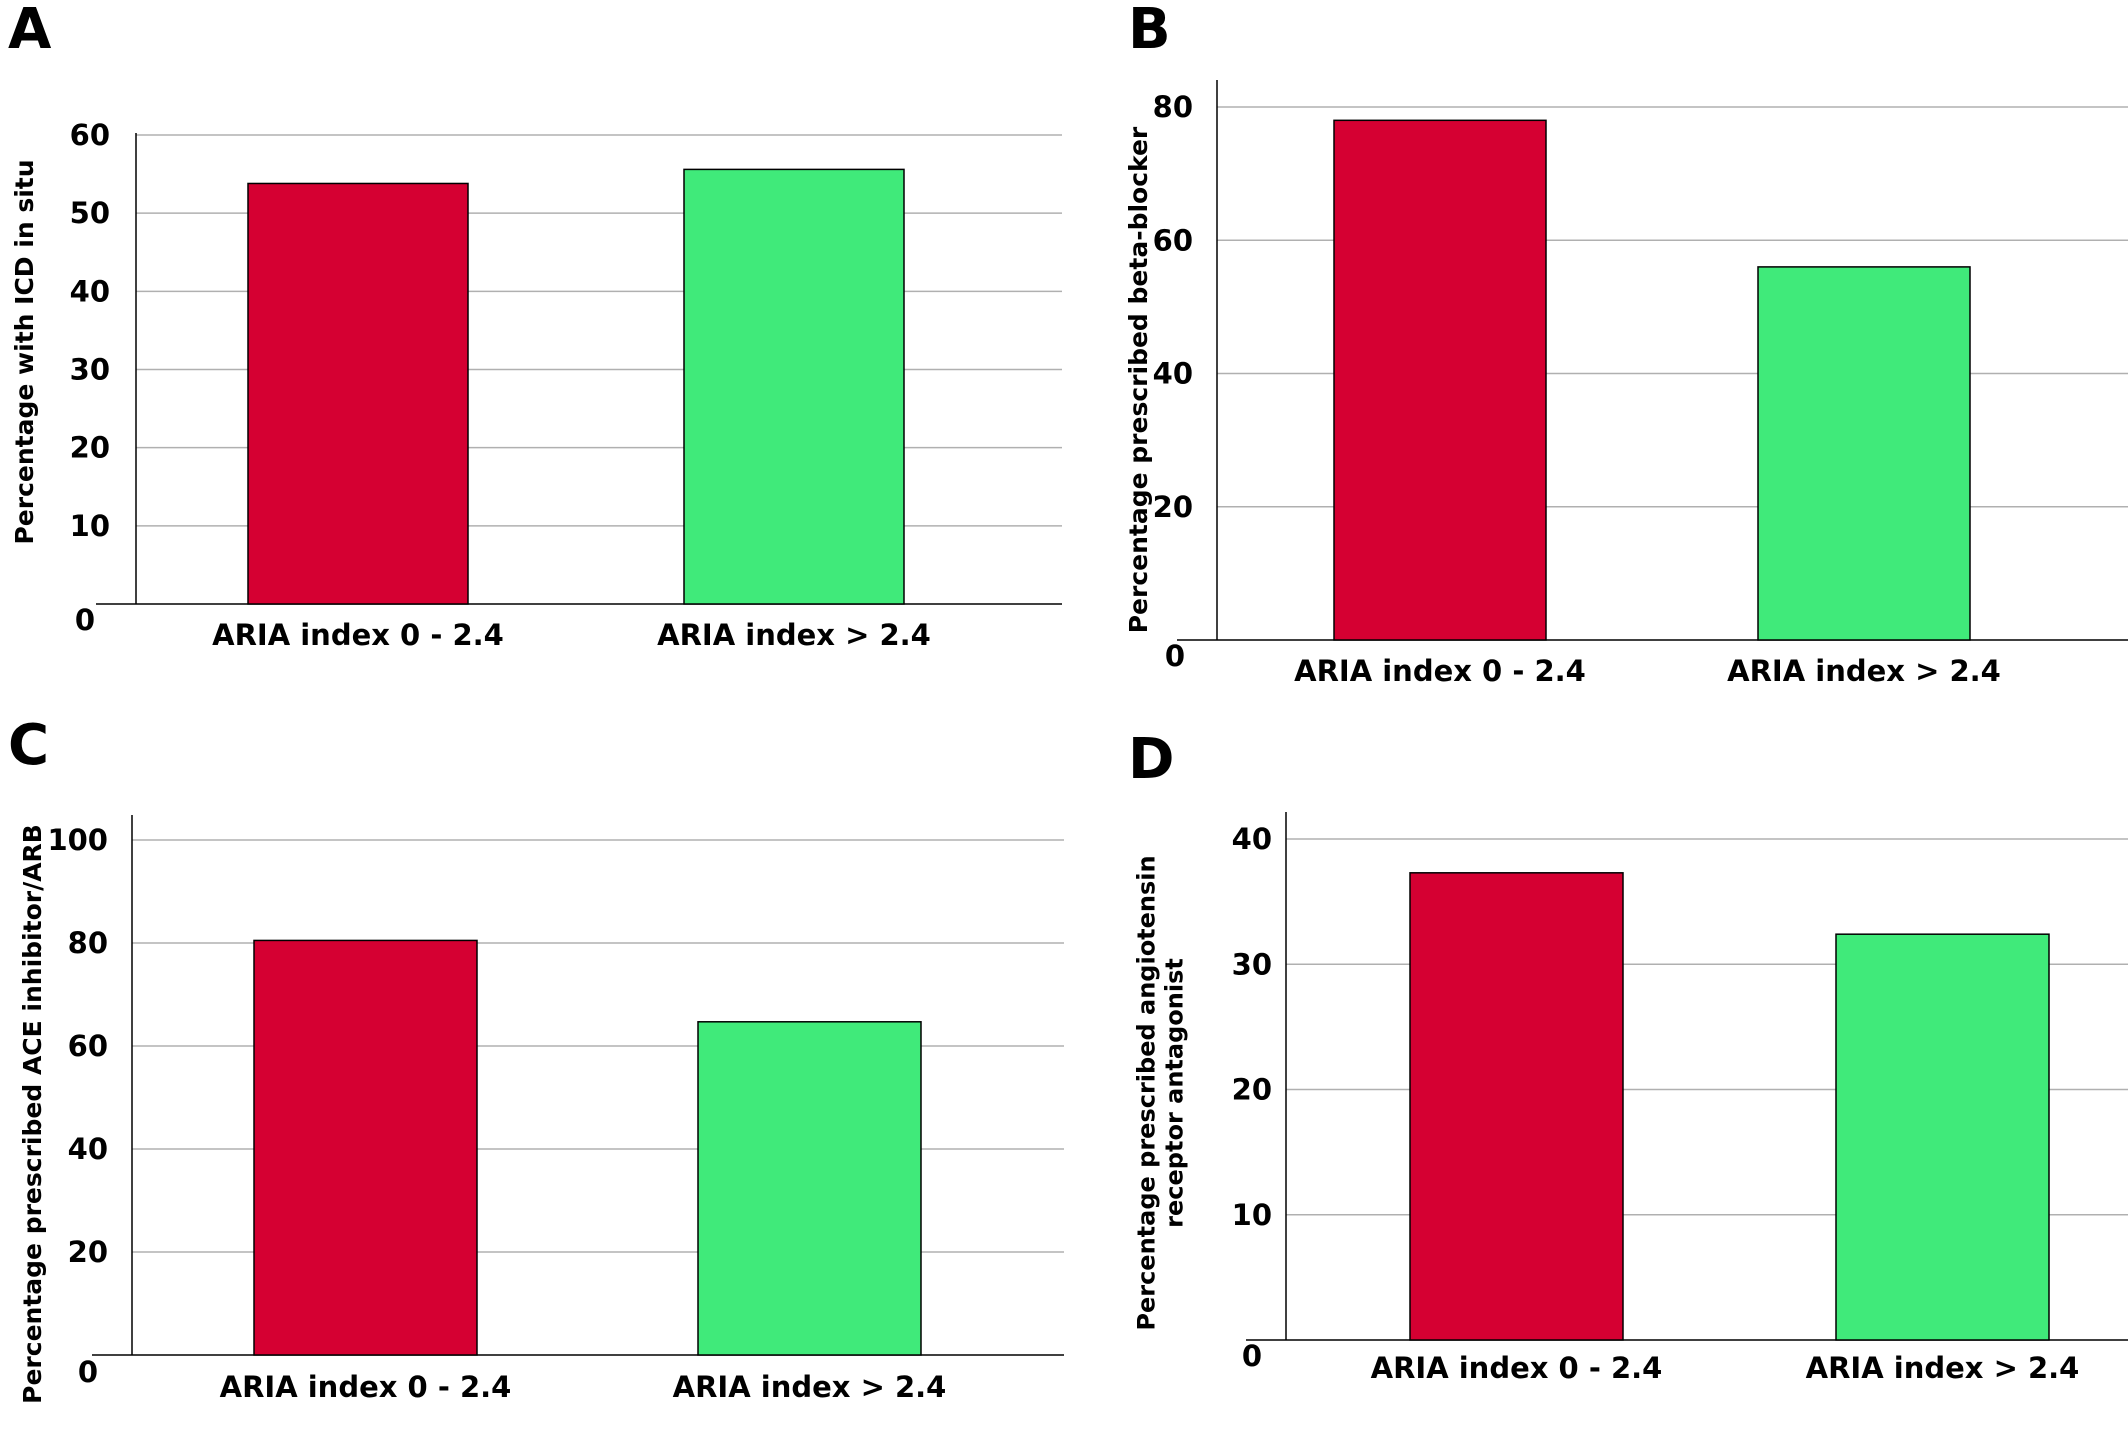 Image resolution: width=2128 pixels, height=1449 pixels. Describe the element at coordinates (77, 840) in the screenshot. I see `y-tick-label: 100` at that location.